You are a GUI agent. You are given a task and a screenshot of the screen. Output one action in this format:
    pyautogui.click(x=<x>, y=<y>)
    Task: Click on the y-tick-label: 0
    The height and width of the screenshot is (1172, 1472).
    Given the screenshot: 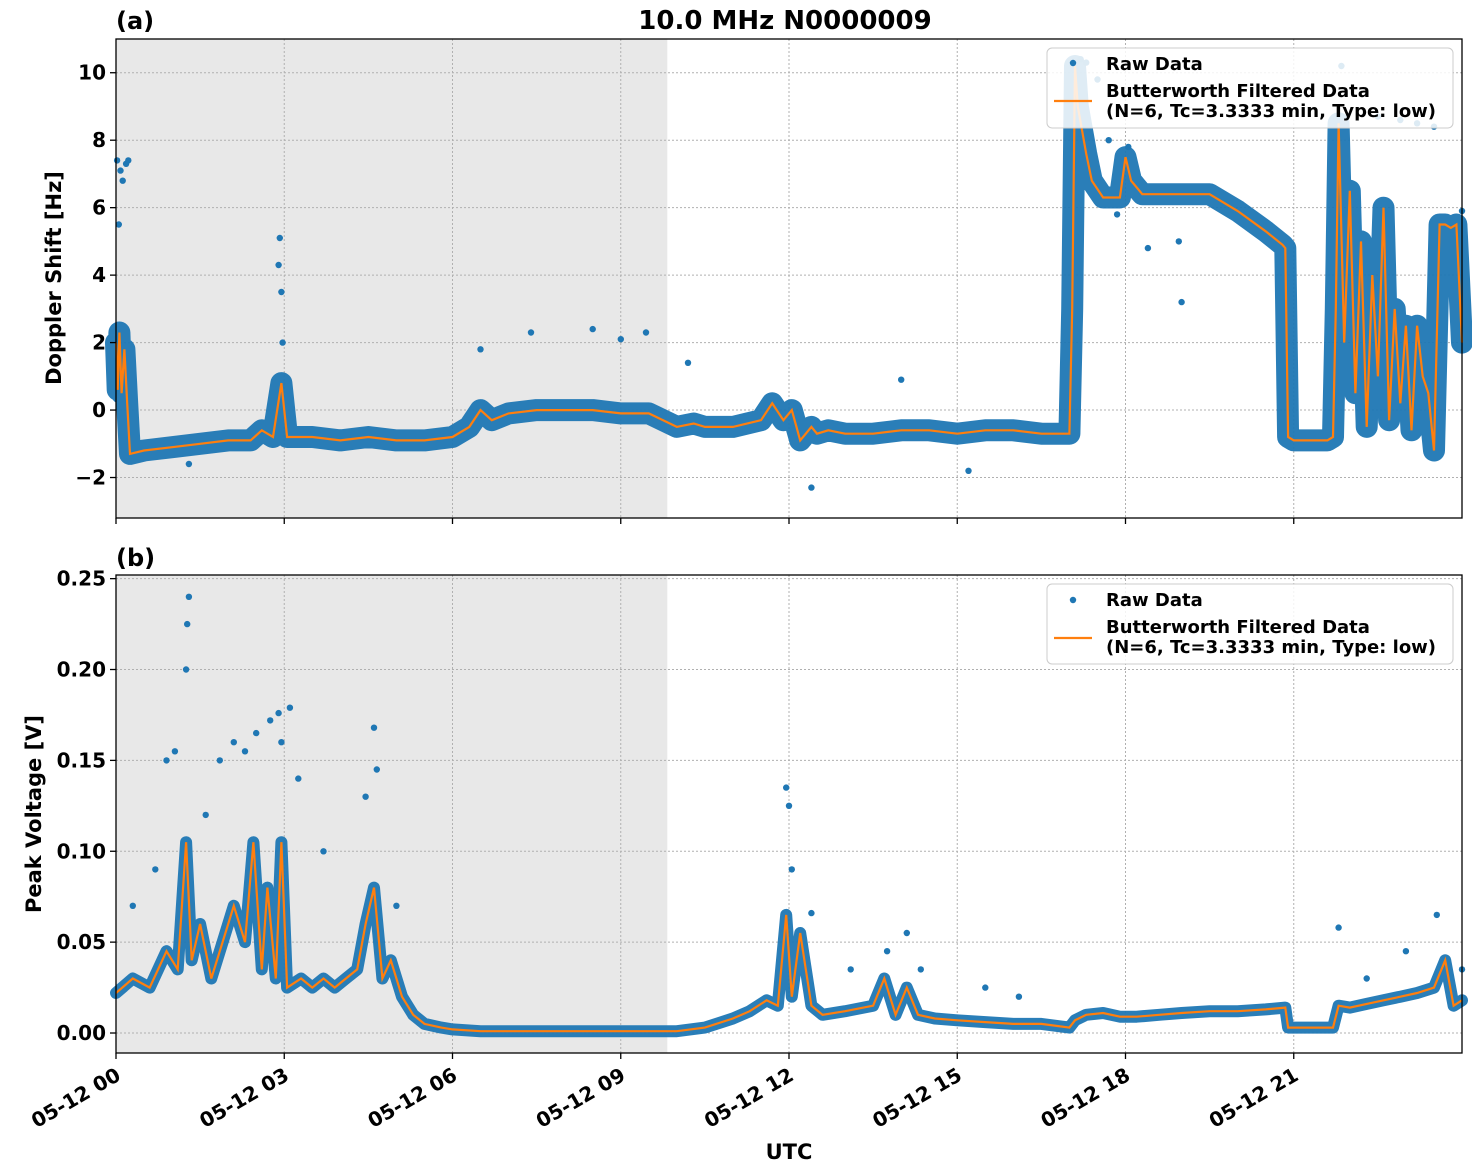 What is the action you would take?
    pyautogui.click(x=99, y=410)
    